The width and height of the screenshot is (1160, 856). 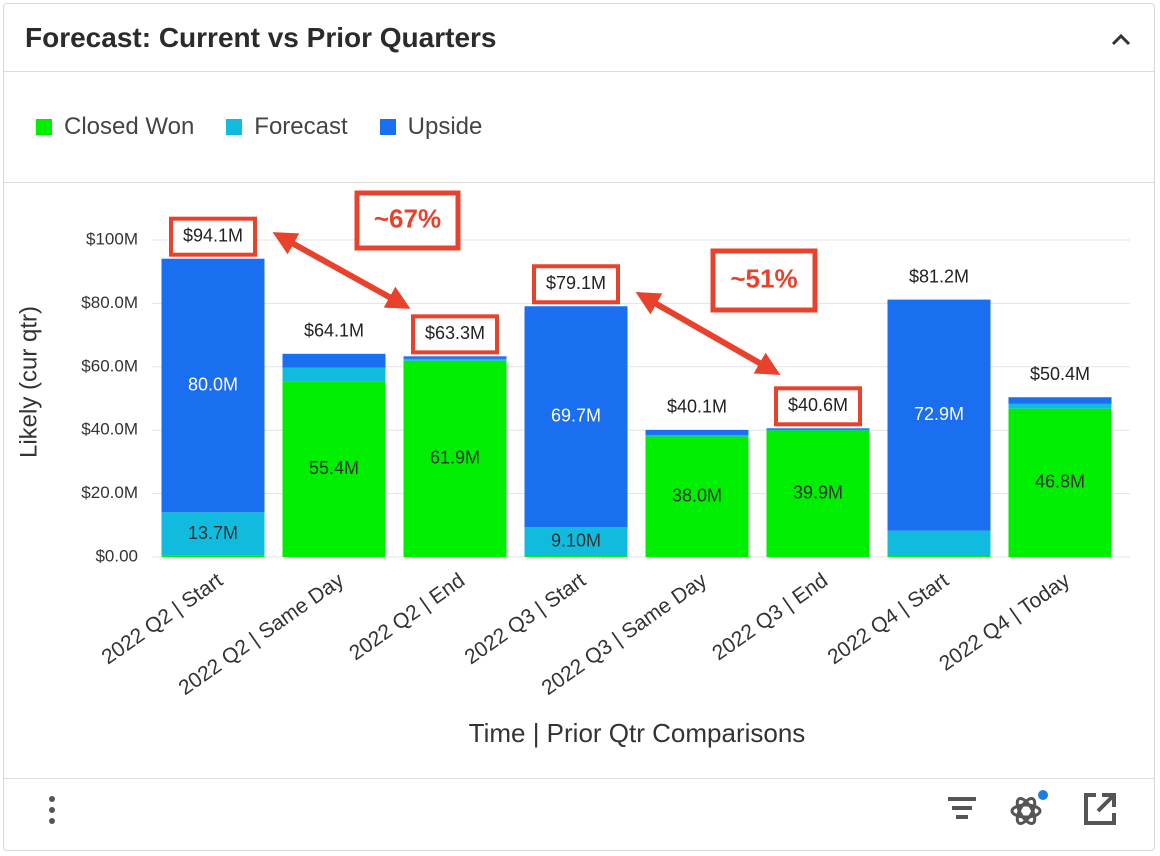 What do you see at coordinates (579, 127) in the screenshot?
I see `legend: Closed Won Forecast Upside` at bounding box center [579, 127].